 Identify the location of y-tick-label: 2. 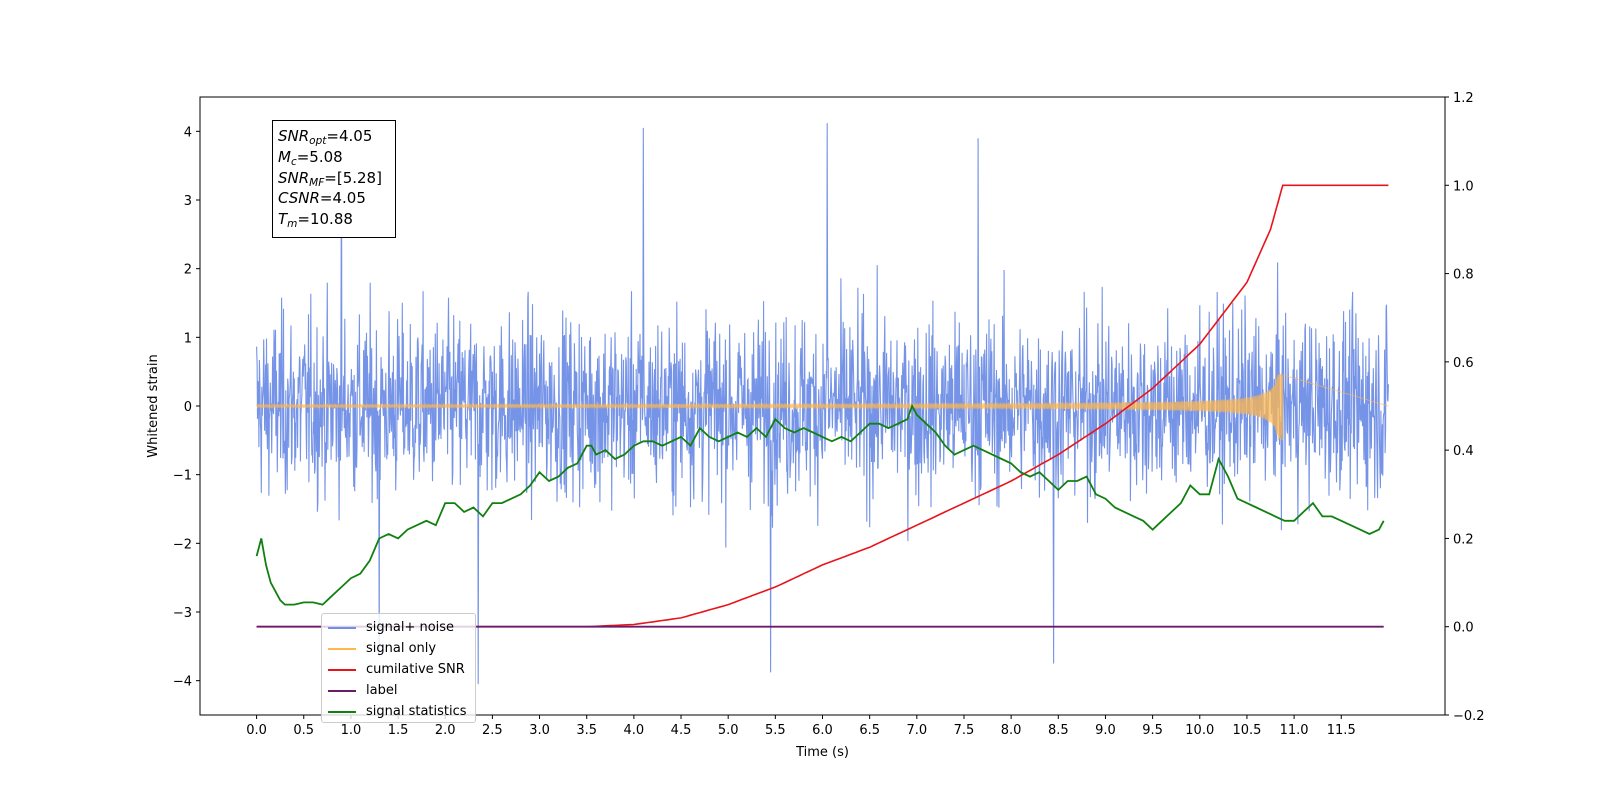
(188, 270).